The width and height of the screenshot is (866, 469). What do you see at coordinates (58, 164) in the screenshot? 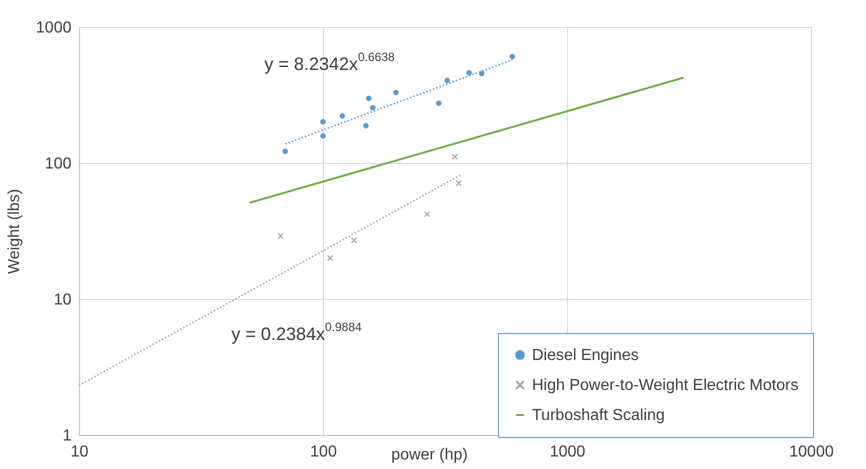
I see `y-tick-label: 100` at bounding box center [58, 164].